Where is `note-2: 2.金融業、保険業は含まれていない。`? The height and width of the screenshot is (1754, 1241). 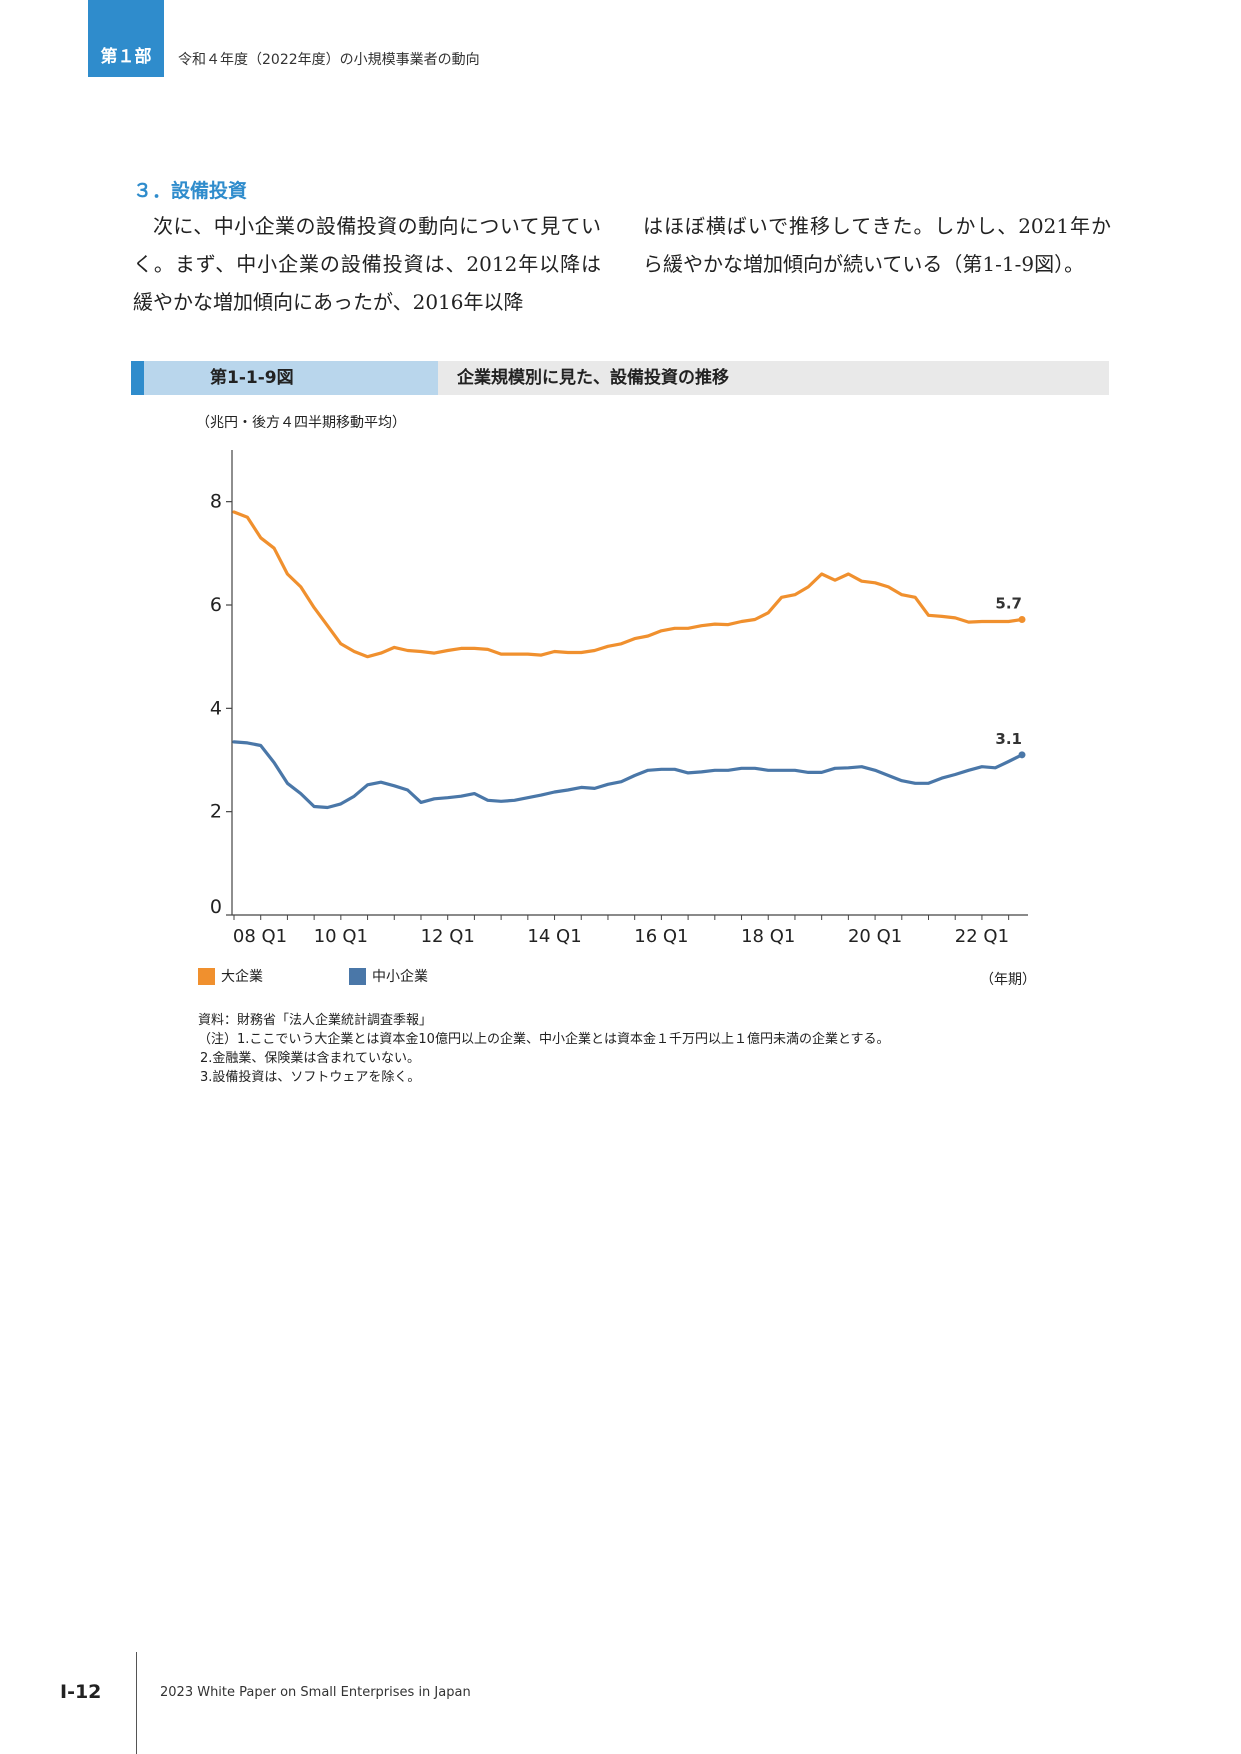
note-2: 2.金融業、保険業は含まれていない。 is located at coordinates (310, 1058).